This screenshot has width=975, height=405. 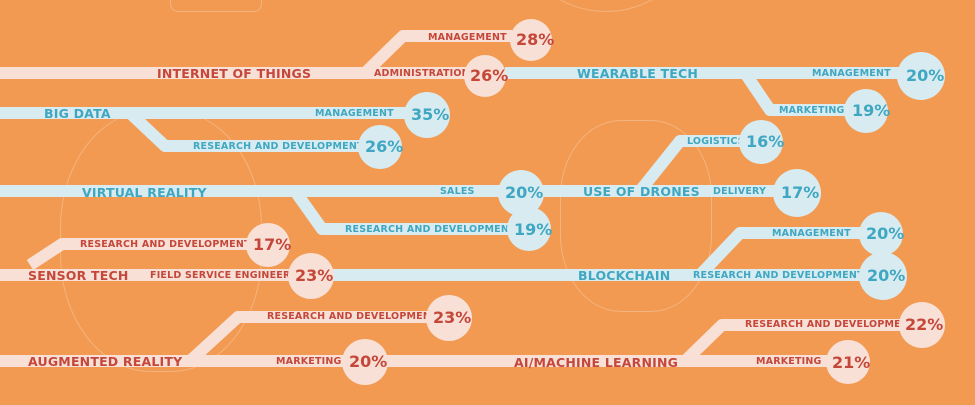 I want to click on tech-label-ai-machine-learning: AI/MACHINE LEARNING, so click(x=596, y=362).